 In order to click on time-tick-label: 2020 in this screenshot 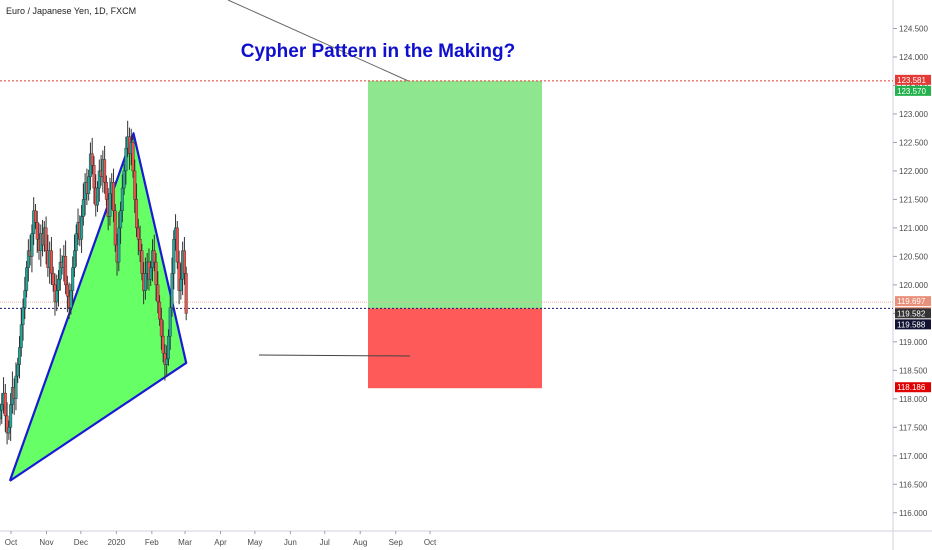, I will do `click(116, 542)`.